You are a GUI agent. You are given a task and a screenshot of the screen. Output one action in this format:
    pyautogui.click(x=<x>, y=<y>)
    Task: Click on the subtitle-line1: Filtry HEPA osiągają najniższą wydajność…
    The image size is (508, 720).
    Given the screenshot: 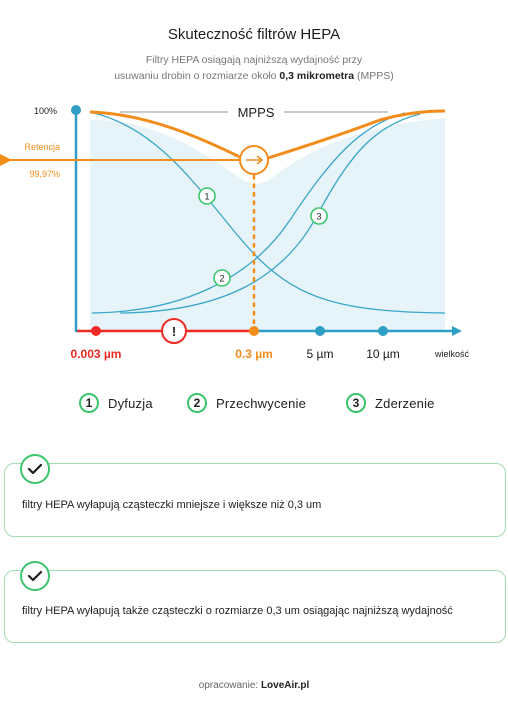 What is the action you would take?
    pyautogui.click(x=254, y=60)
    